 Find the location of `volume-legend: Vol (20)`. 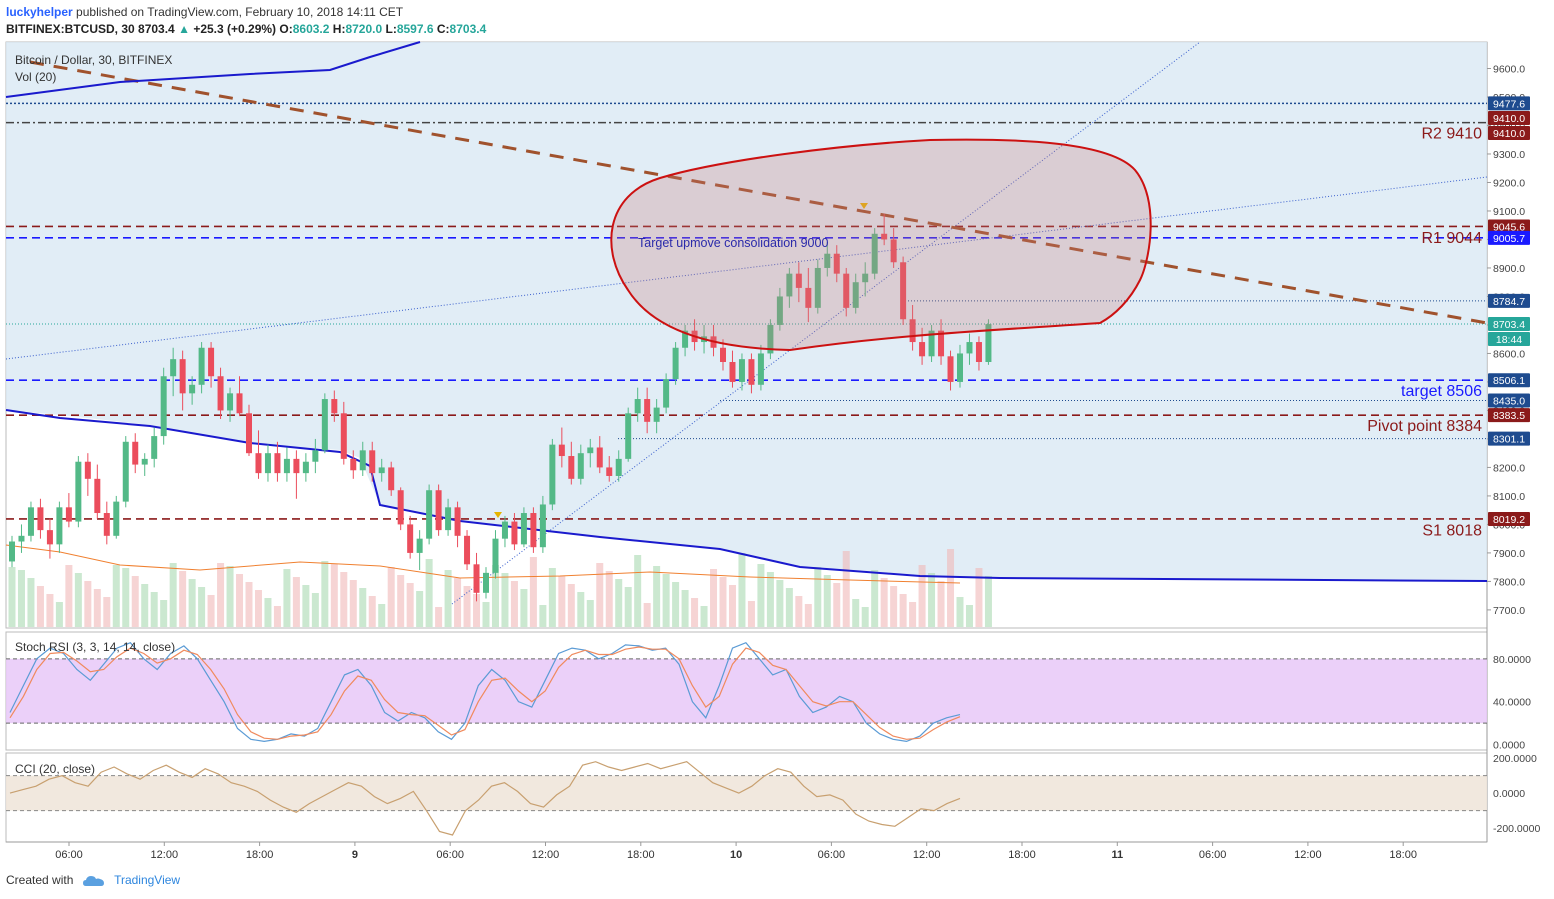

volume-legend: Vol (20) is located at coordinates (35, 77).